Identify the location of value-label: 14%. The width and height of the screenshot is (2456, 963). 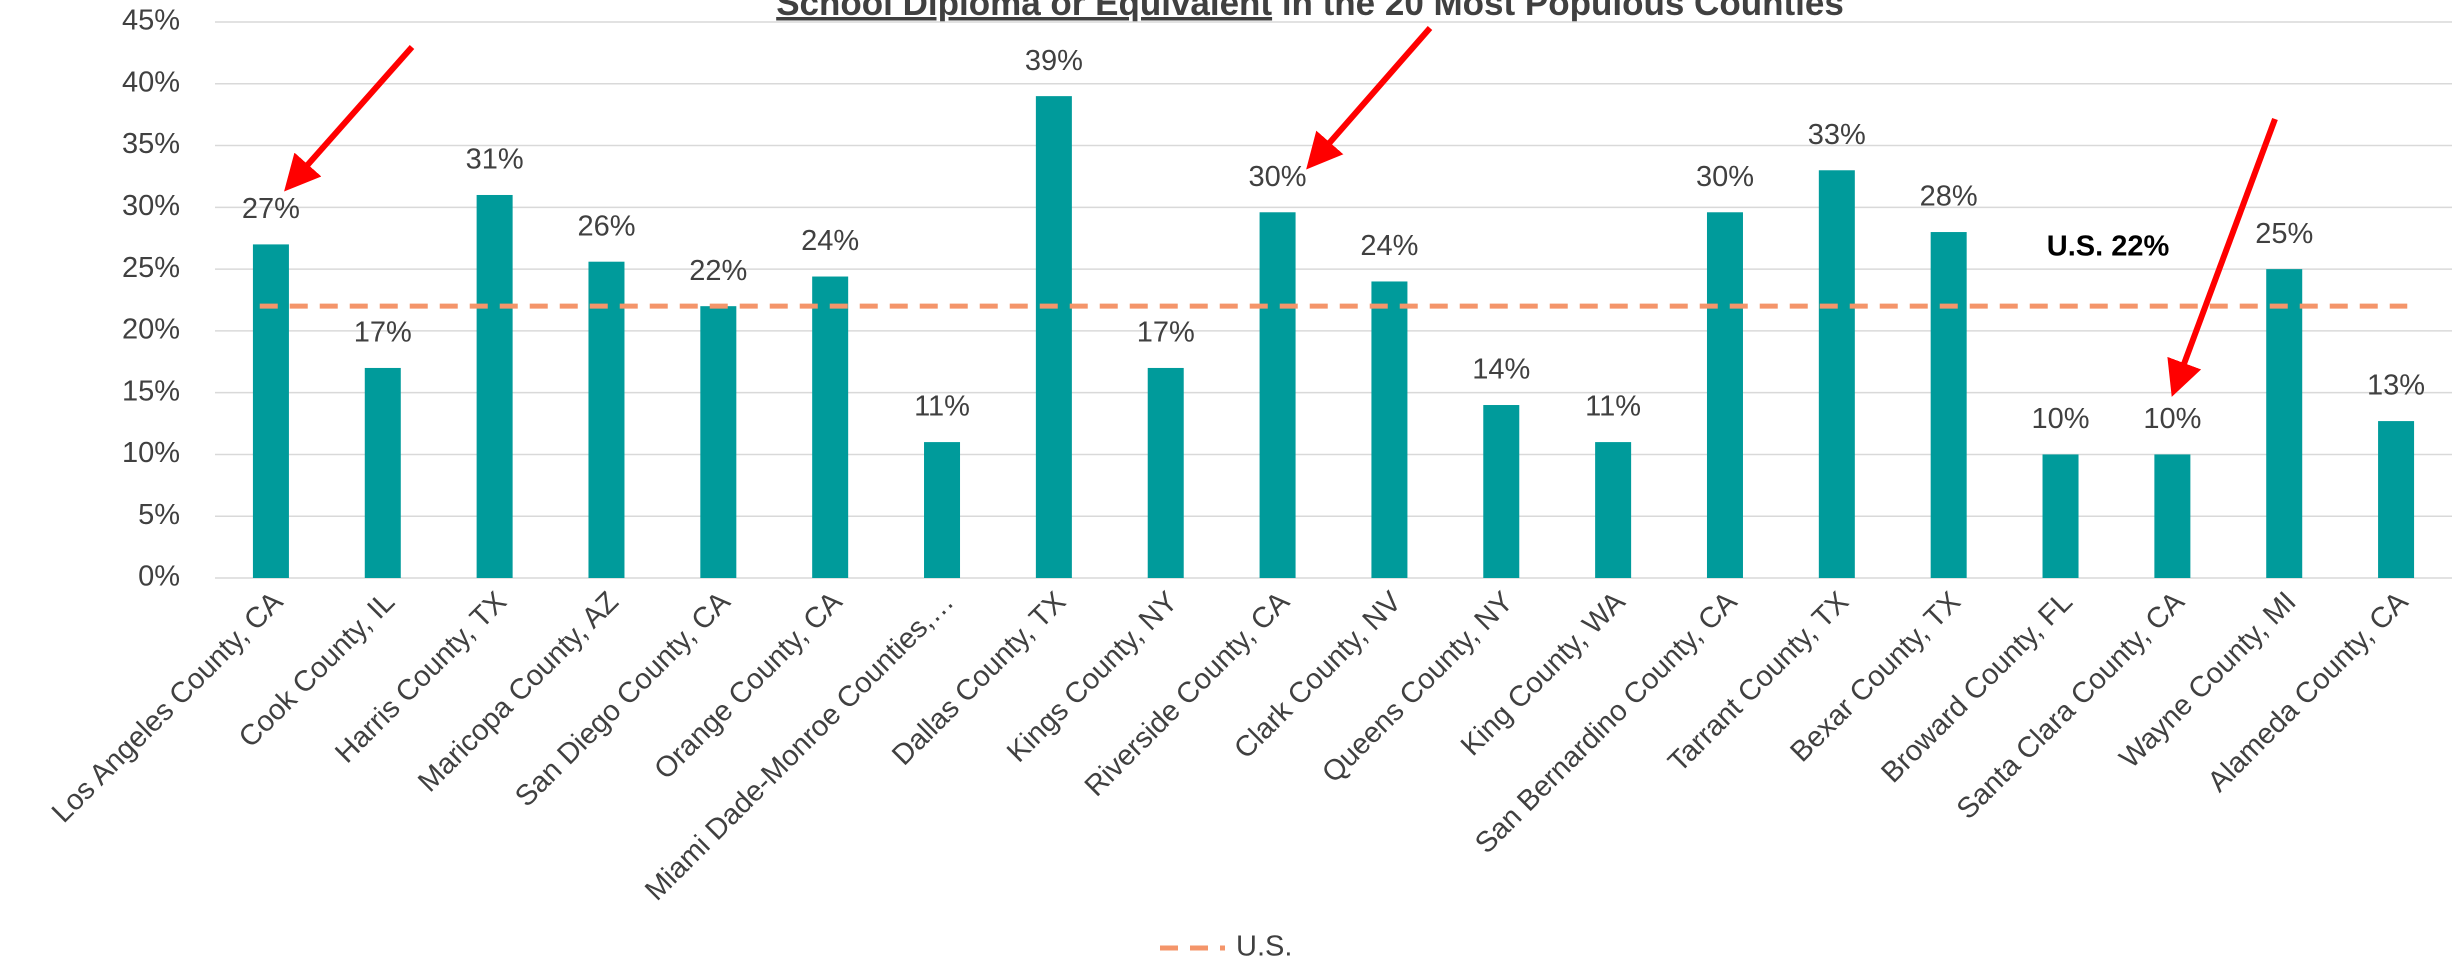
(1501, 370).